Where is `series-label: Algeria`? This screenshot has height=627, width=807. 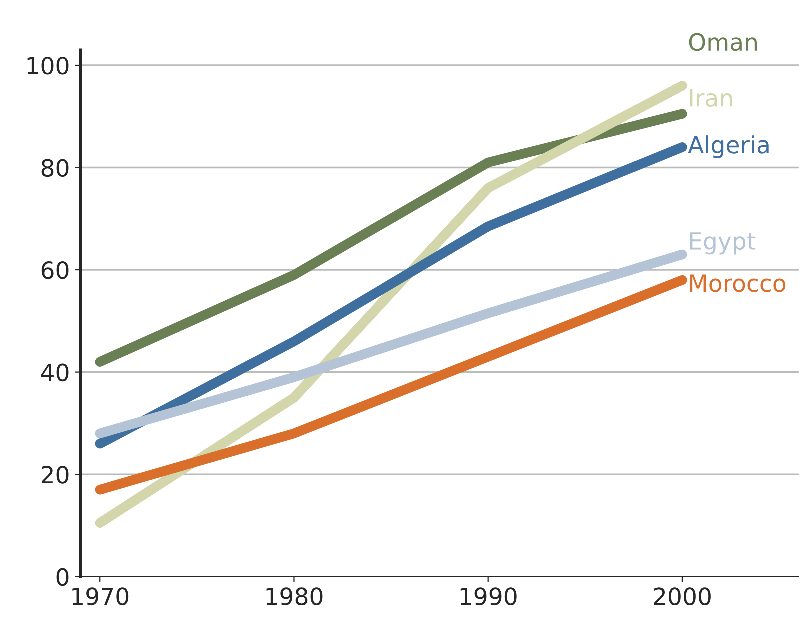 series-label: Algeria is located at coordinates (728, 147).